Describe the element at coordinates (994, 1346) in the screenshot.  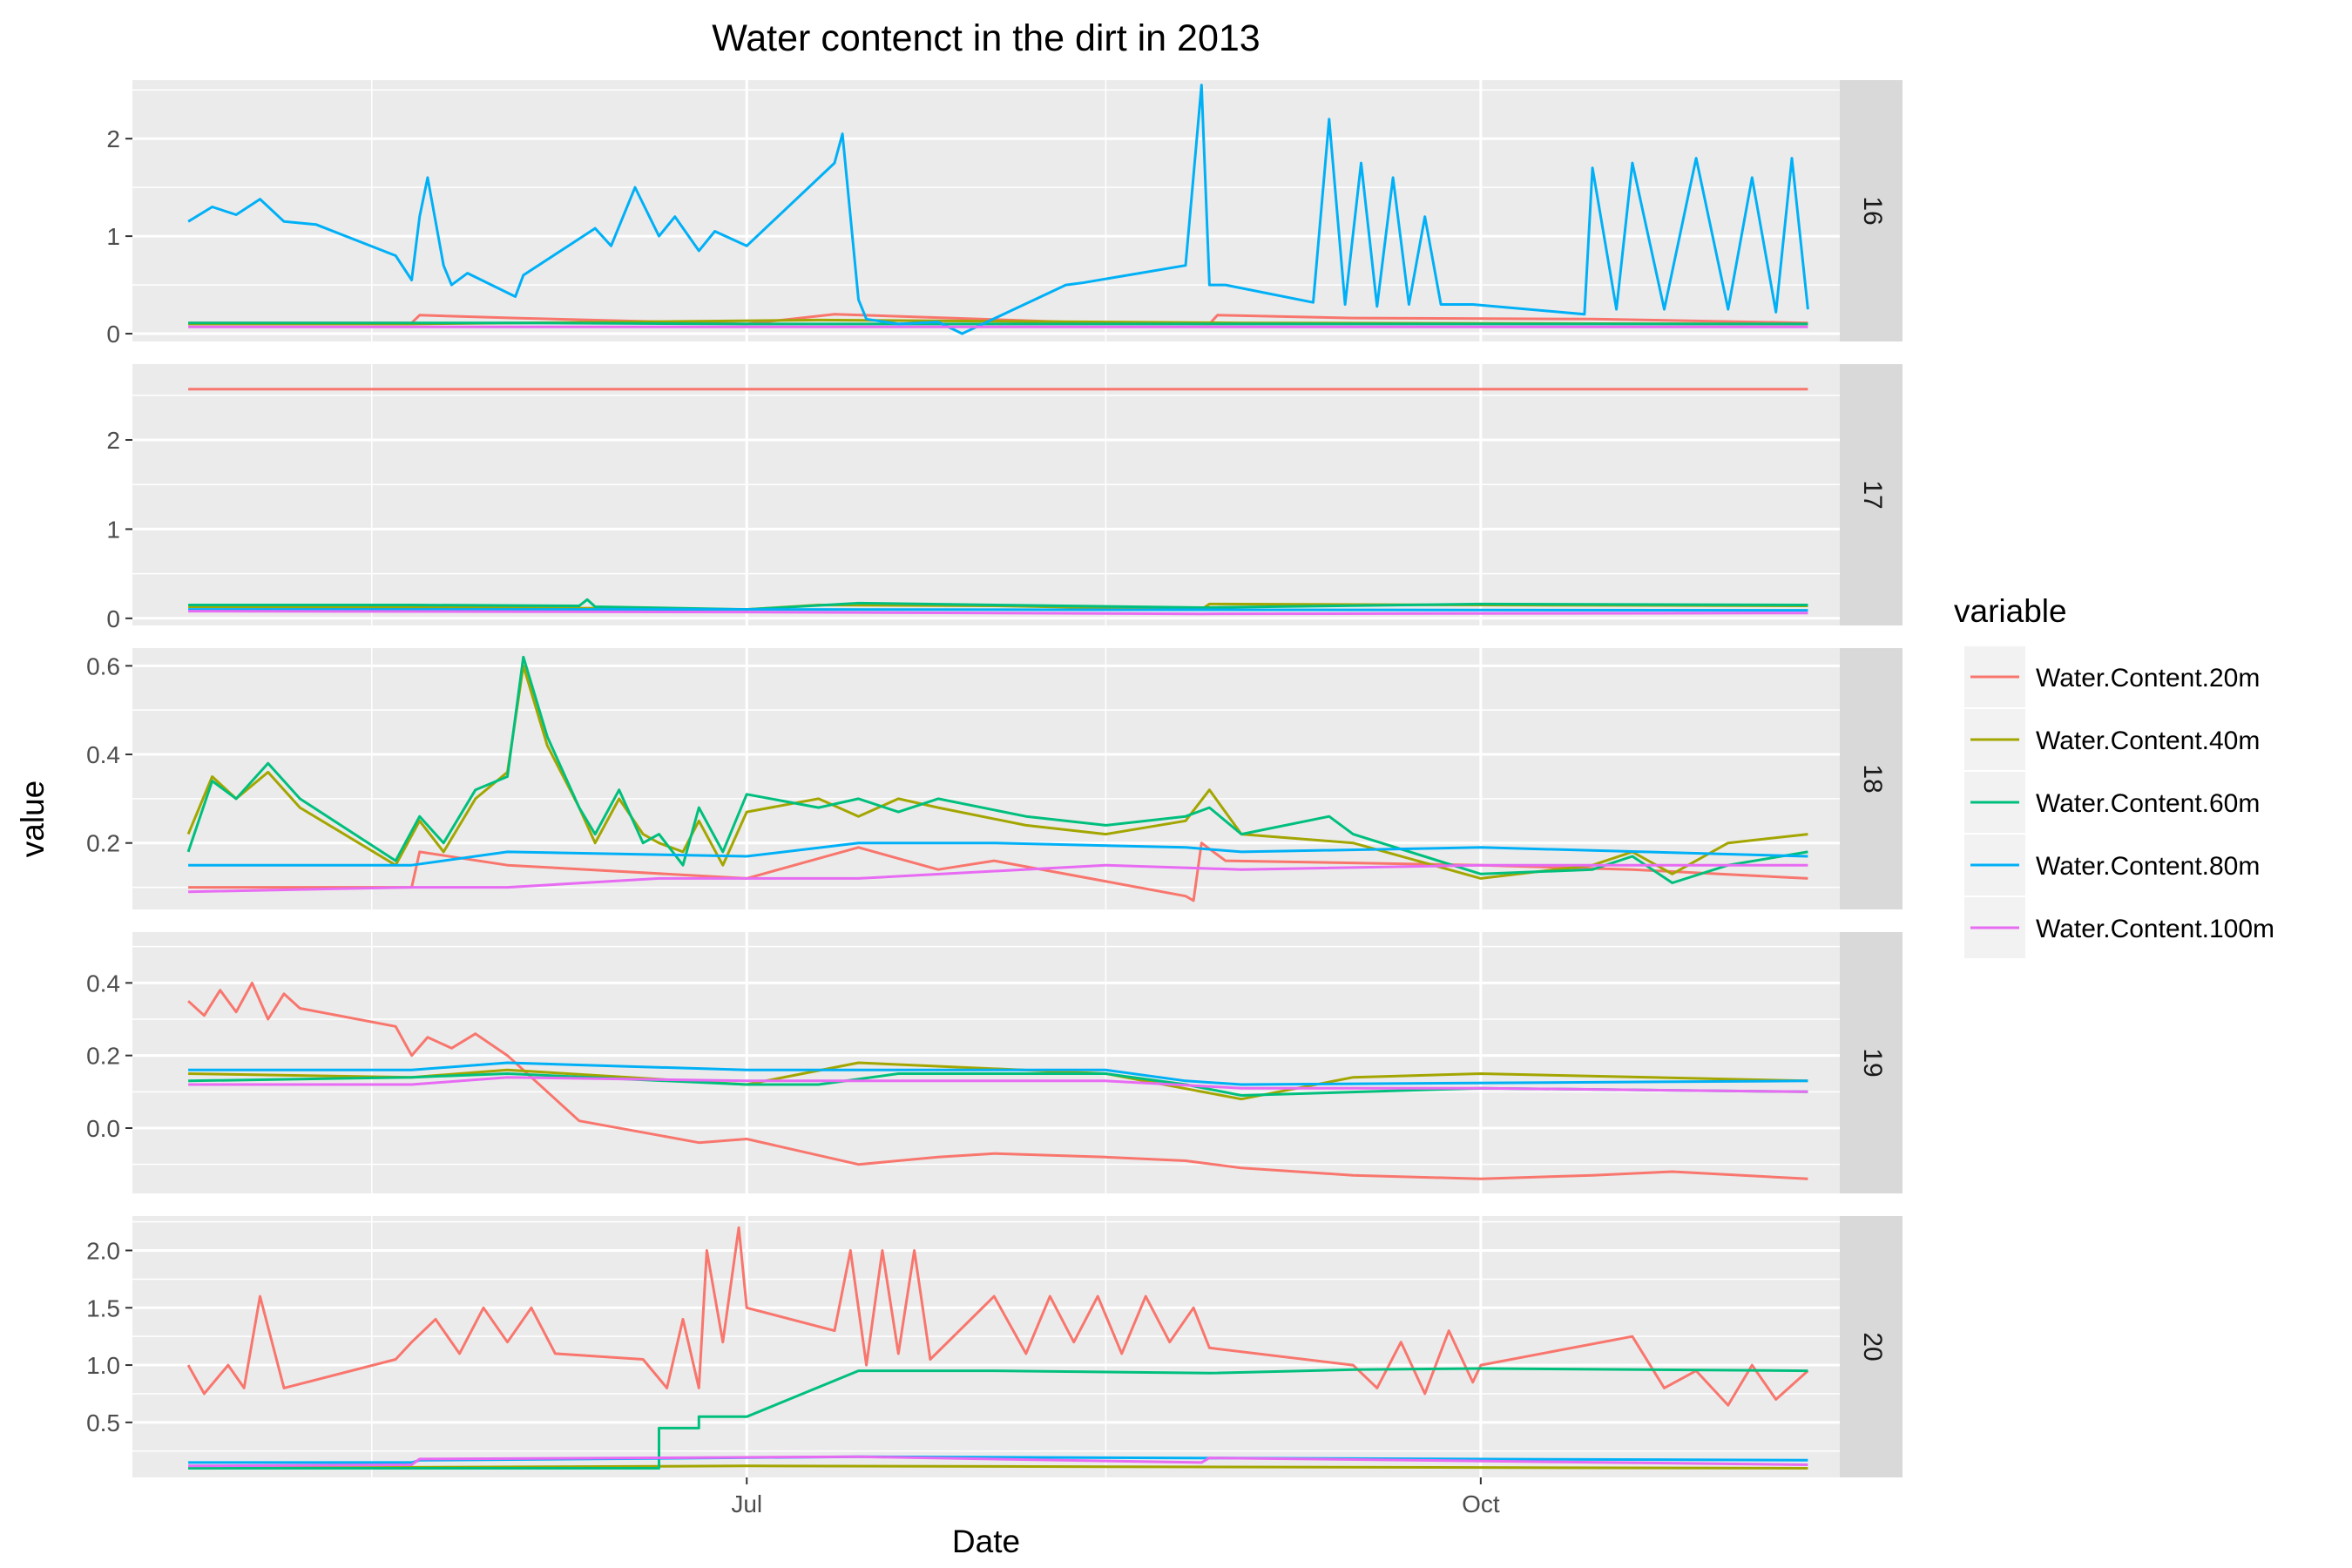
I see `facet-panel-20: 0.5 1.0 1.5 2.0 20` at that location.